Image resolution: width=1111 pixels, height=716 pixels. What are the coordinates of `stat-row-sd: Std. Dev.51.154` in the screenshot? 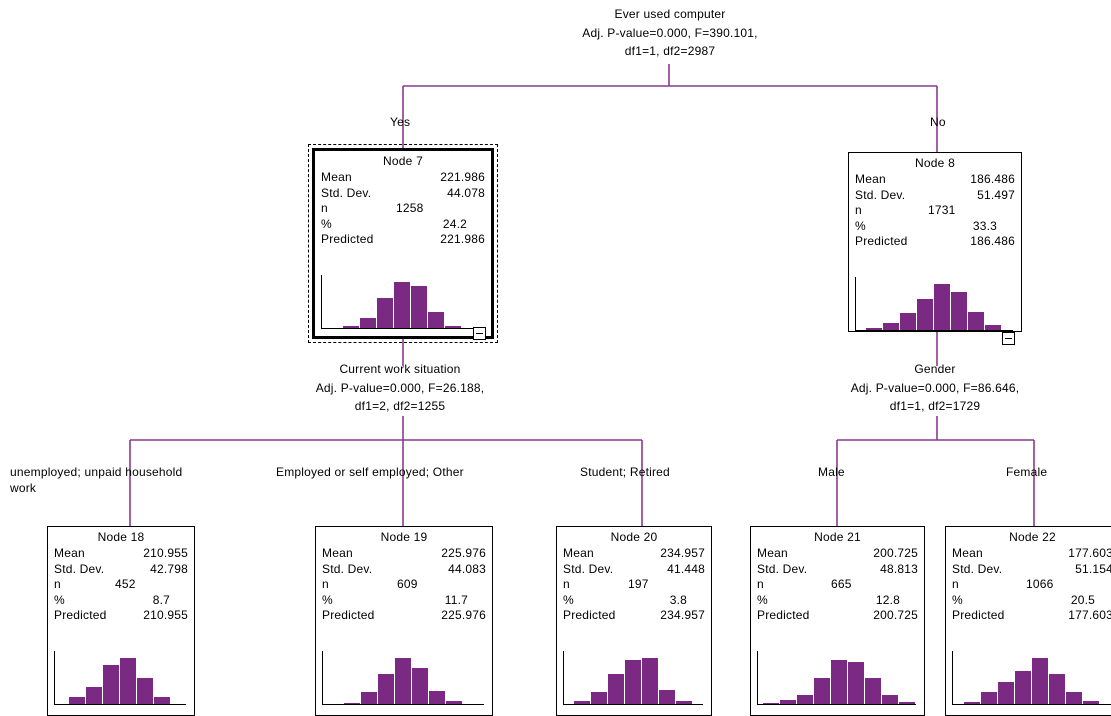 It's located at (1028, 570).